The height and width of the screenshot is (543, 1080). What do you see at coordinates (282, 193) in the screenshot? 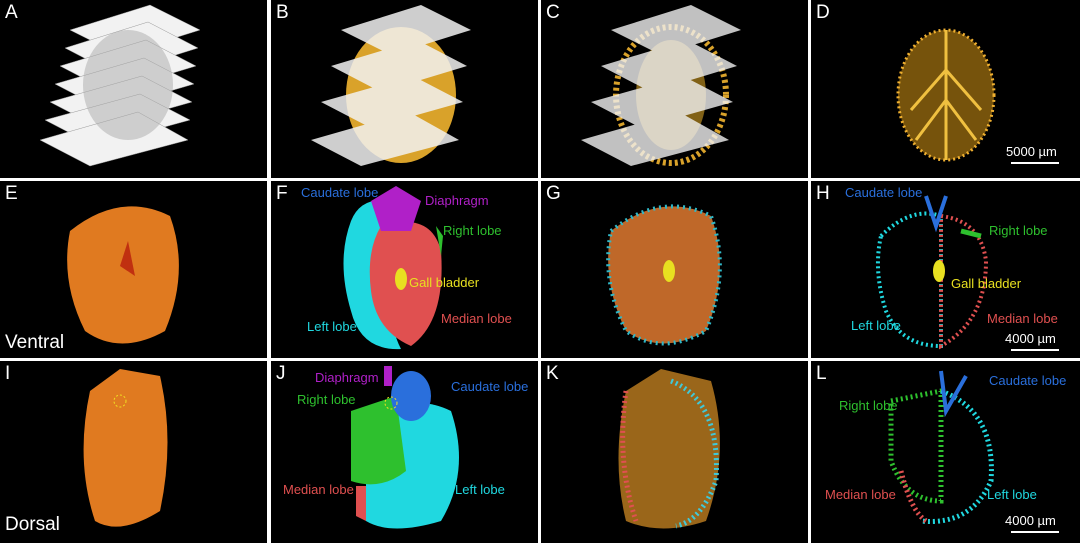
I see `panel-letter: F` at bounding box center [282, 193].